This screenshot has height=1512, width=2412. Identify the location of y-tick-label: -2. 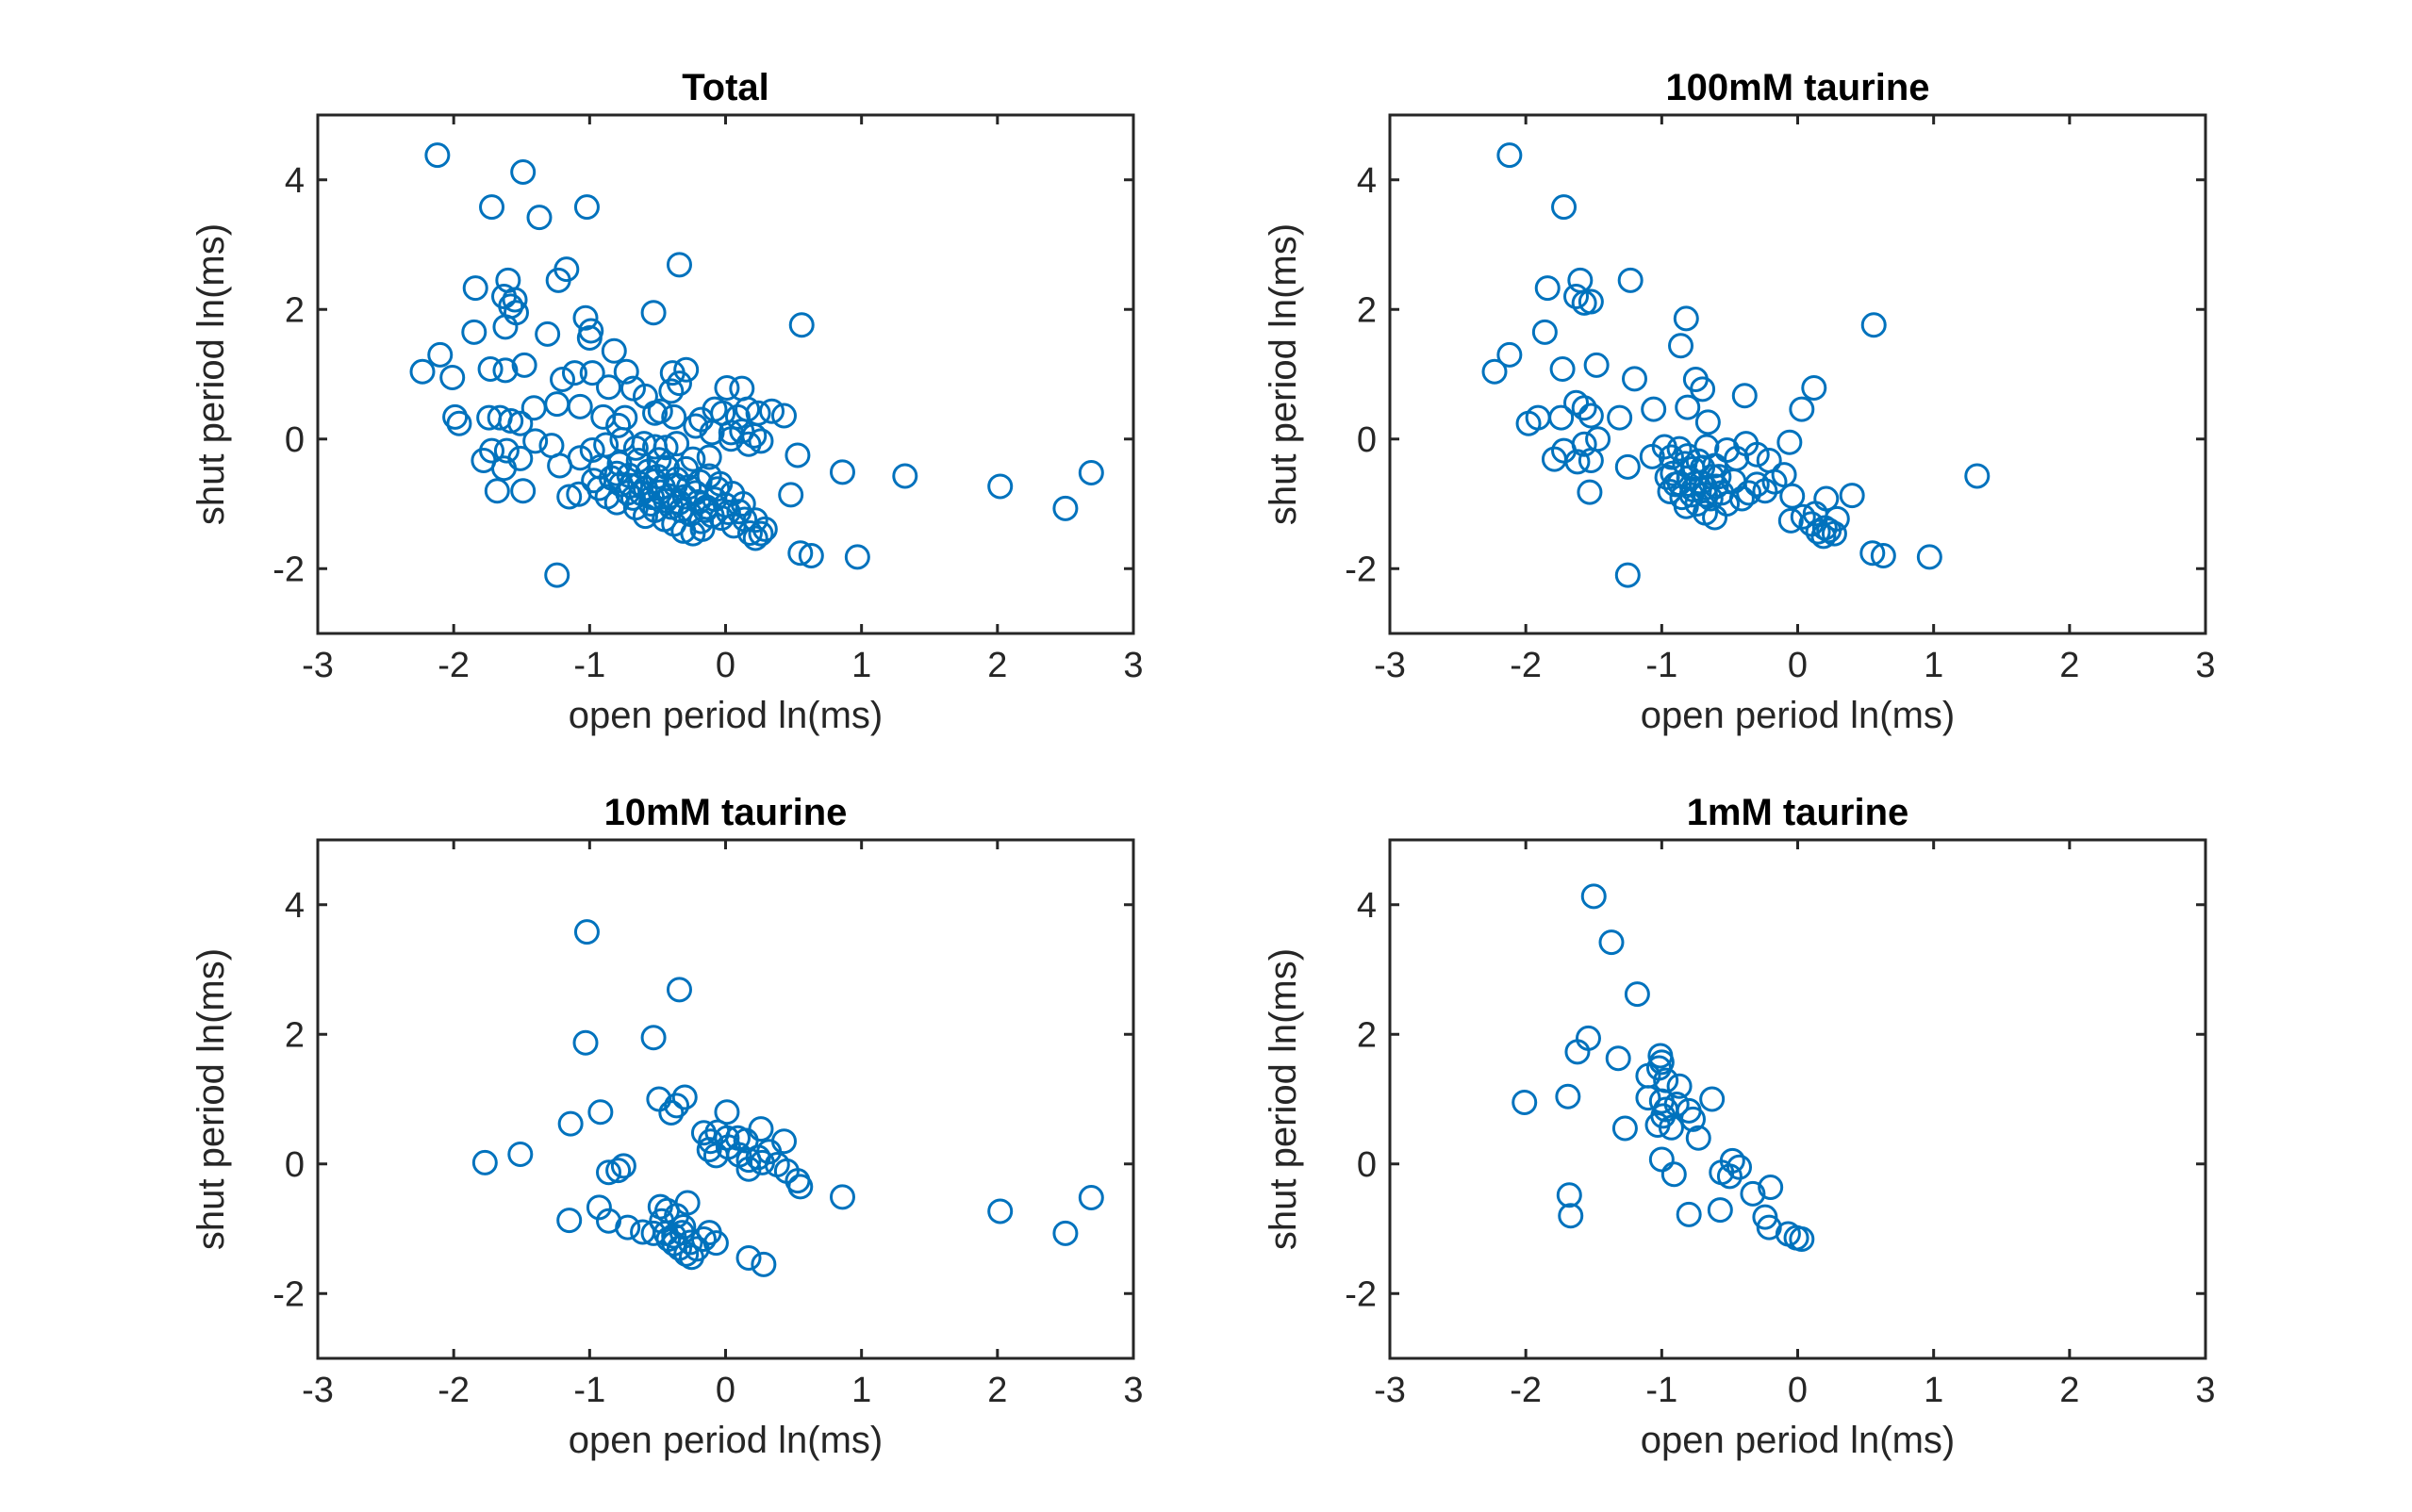
(289, 570).